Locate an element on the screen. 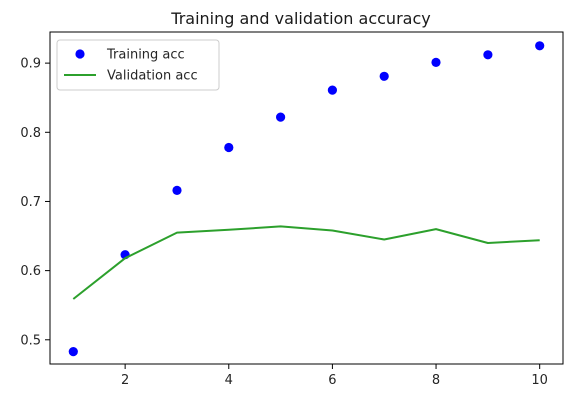  legend-box is located at coordinates (138, 65).